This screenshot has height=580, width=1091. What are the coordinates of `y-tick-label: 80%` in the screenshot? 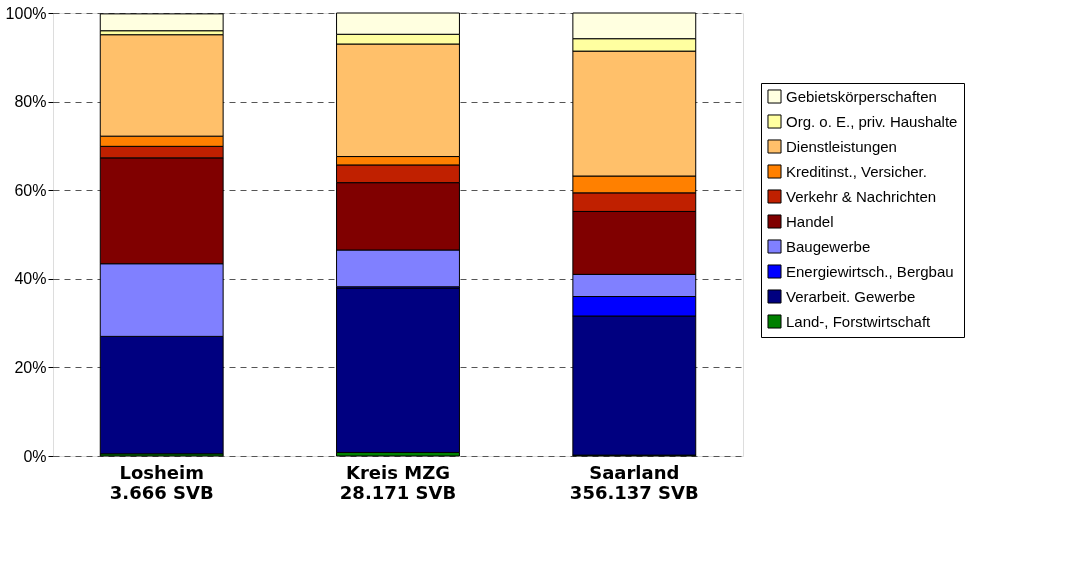 It's located at (30, 102).